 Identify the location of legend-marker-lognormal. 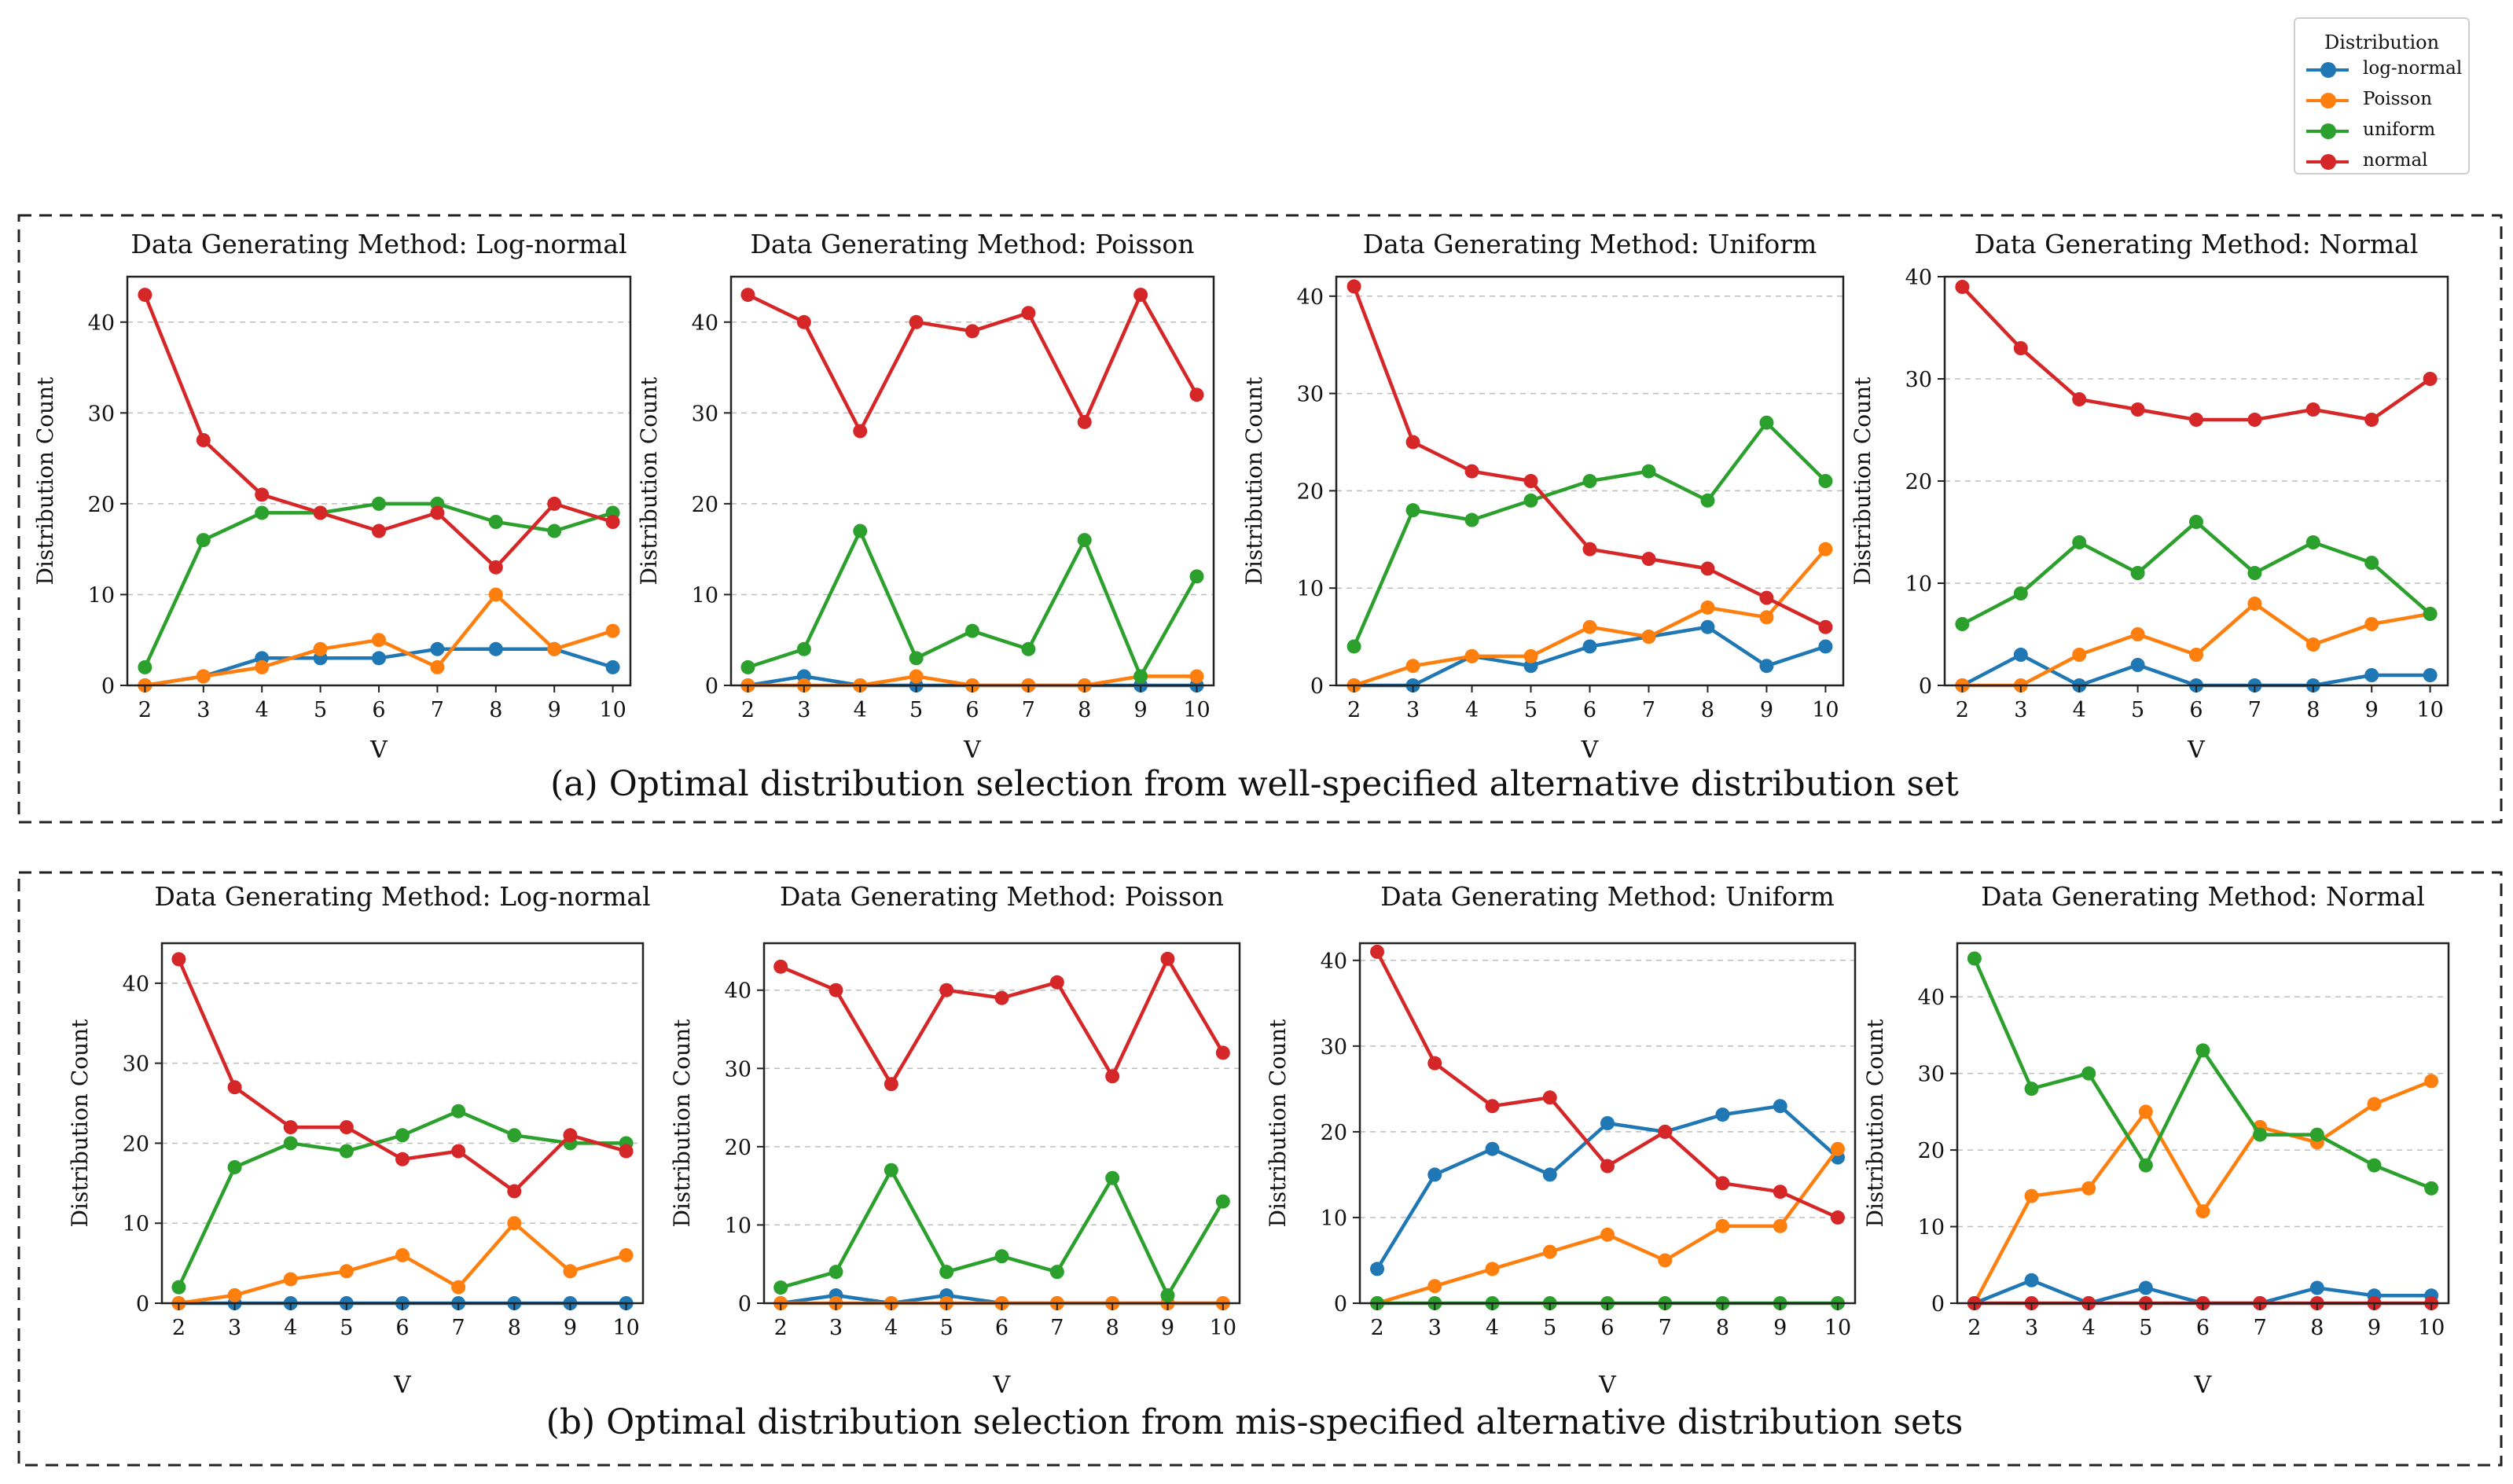
(2328, 70).